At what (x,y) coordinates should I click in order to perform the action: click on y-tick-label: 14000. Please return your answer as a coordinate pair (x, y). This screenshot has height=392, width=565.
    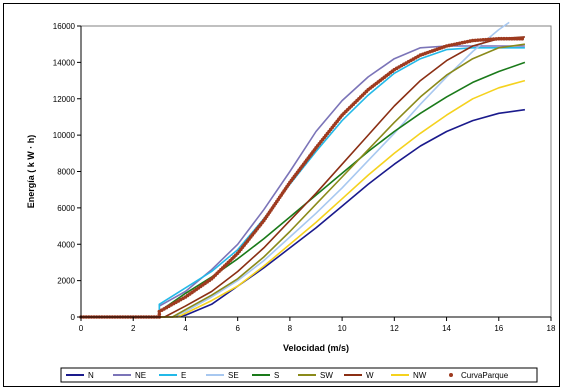
    Looking at the image, I should click on (64, 62).